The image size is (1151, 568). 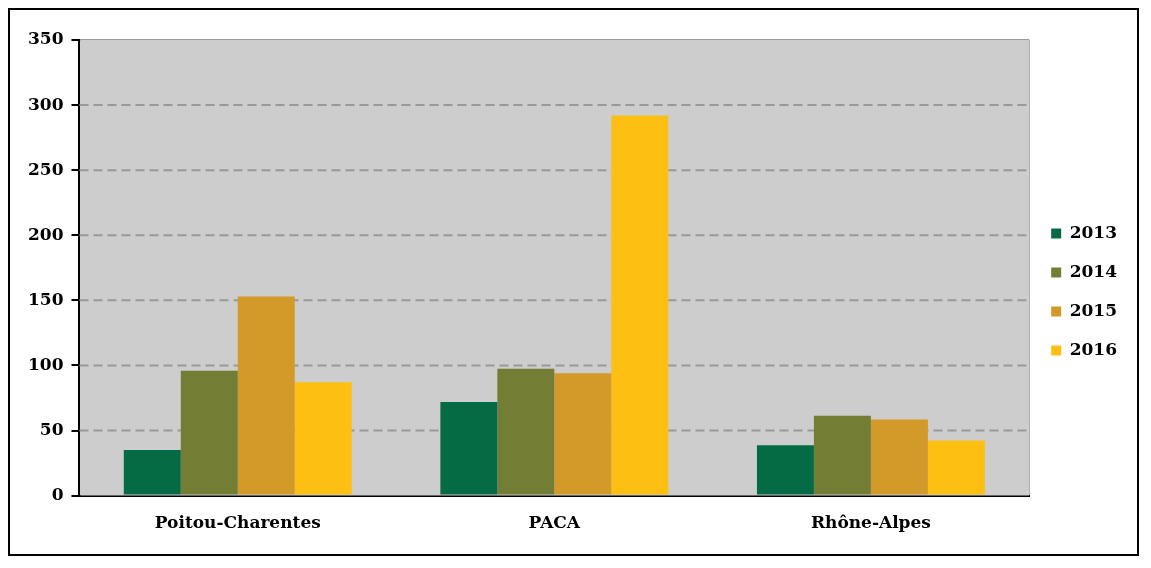 I want to click on x-tick-label: PACA, so click(x=554, y=522).